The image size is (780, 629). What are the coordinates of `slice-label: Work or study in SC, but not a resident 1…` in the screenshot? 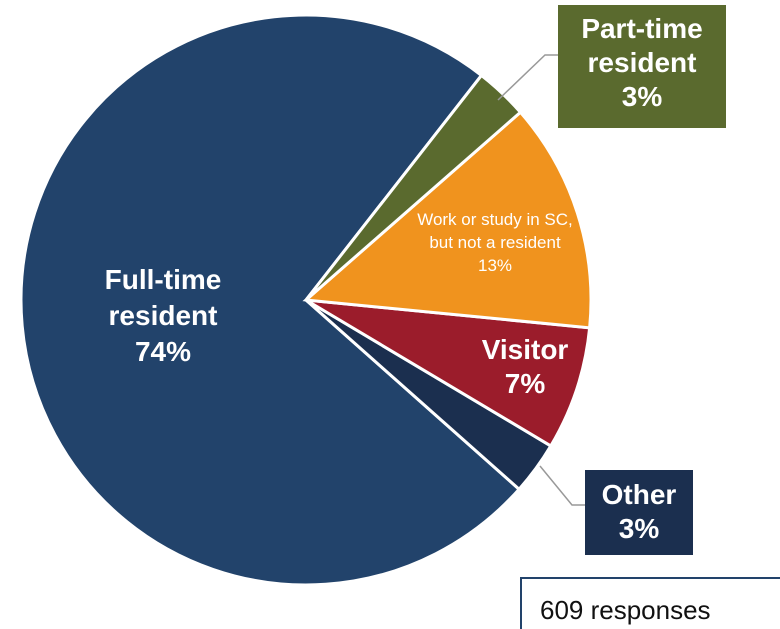 It's located at (495, 242).